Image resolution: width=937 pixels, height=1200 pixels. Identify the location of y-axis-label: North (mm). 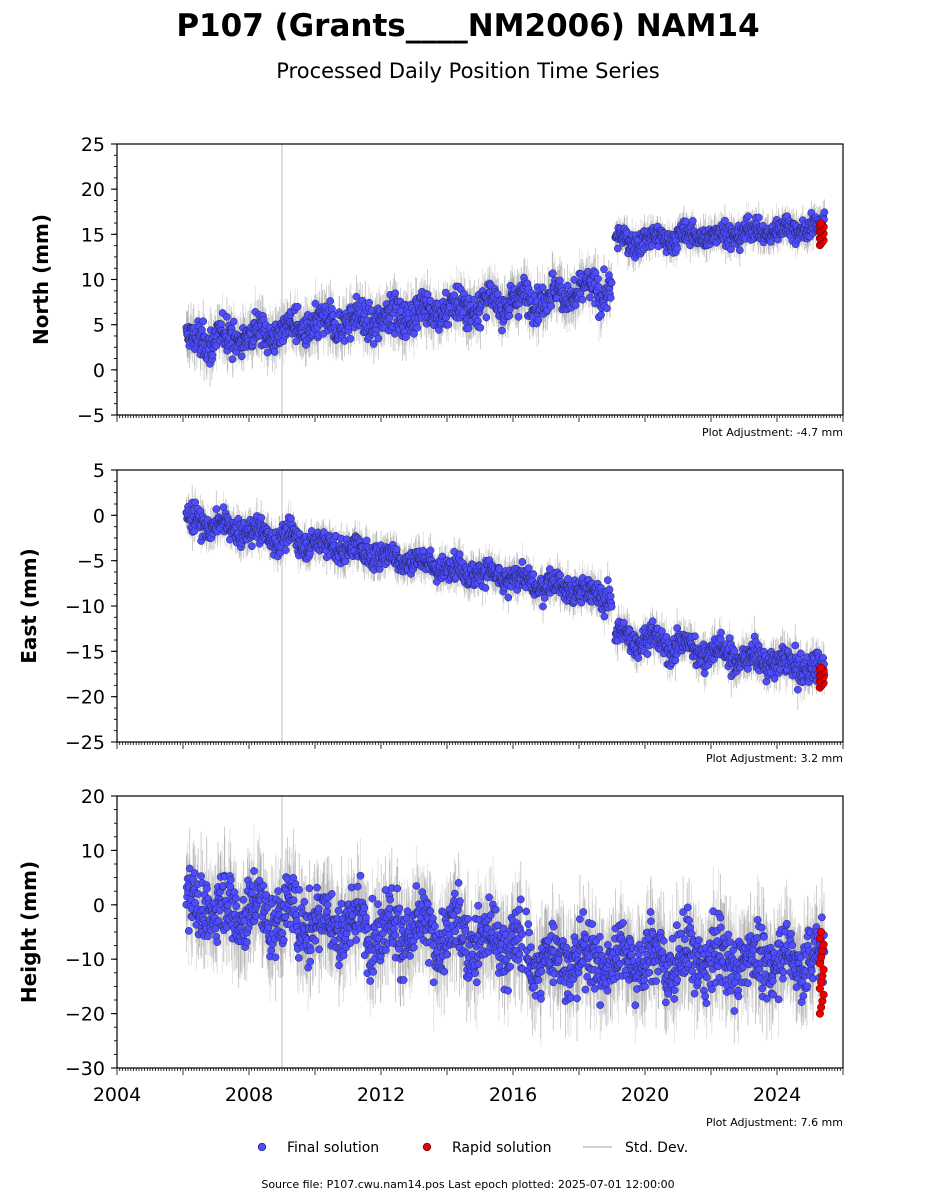
(41, 279).